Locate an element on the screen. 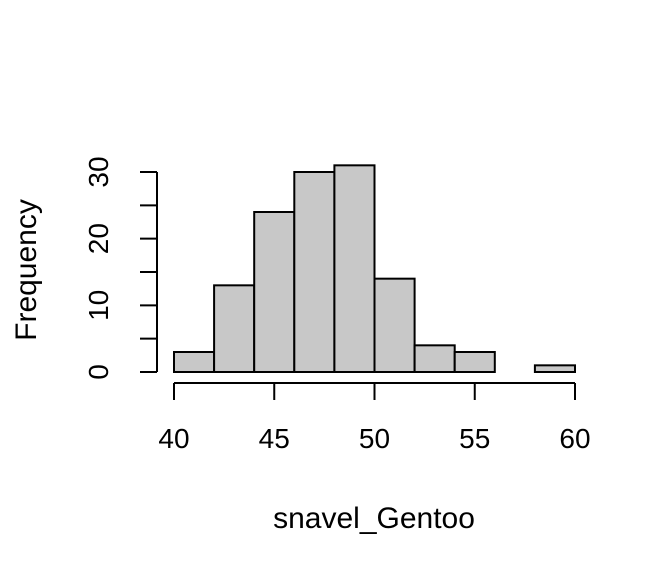  x-tick-label: 60 is located at coordinates (574, 438).